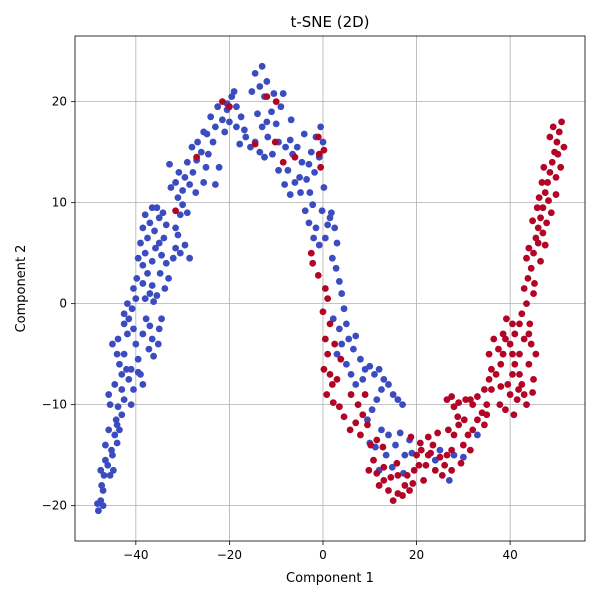 The image size is (600, 600). What do you see at coordinates (59, 102) in the screenshot?
I see `y-tick-label: 20` at bounding box center [59, 102].